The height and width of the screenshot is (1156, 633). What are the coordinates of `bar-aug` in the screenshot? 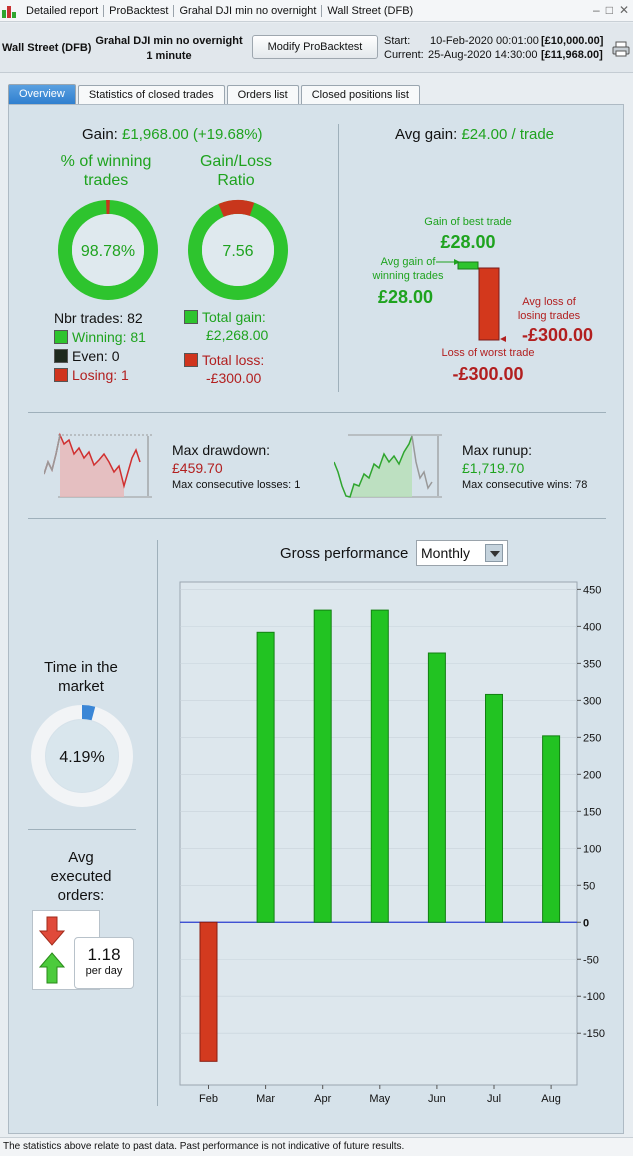 It's located at (551, 829).